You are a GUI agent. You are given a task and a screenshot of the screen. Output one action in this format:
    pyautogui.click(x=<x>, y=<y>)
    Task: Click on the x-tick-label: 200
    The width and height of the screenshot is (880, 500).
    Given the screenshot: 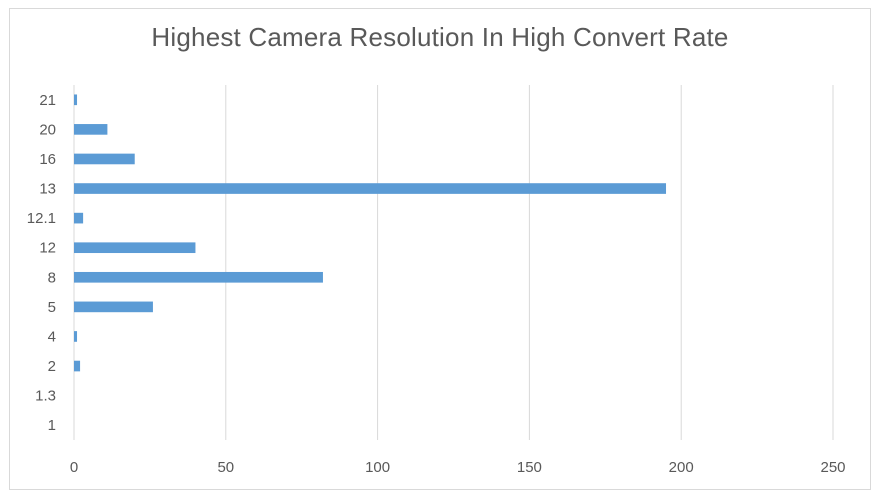 What is the action you would take?
    pyautogui.click(x=681, y=467)
    